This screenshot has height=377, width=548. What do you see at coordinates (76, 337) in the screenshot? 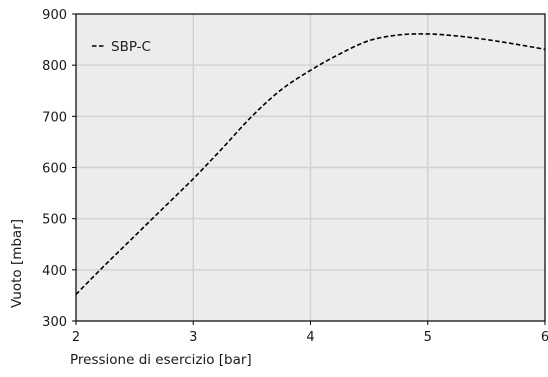
I see `x-tick-label: 2` at bounding box center [76, 337].